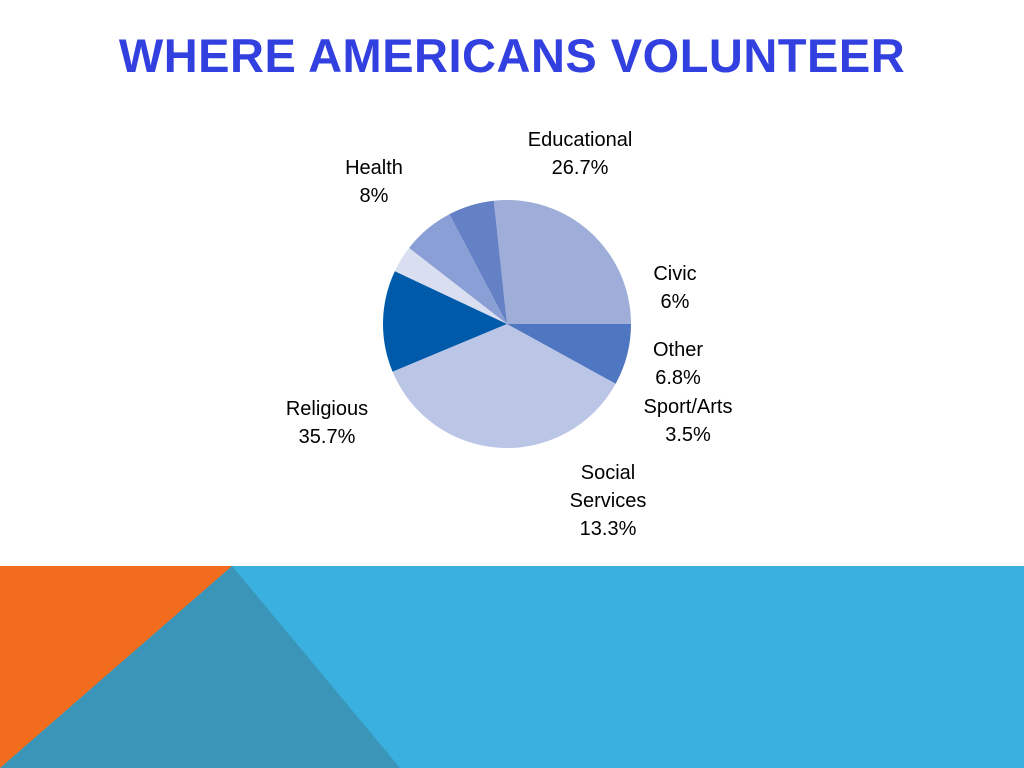 The height and width of the screenshot is (768, 1024). What do you see at coordinates (688, 435) in the screenshot?
I see `slice-value-label-sport-arts: 3.5%` at bounding box center [688, 435].